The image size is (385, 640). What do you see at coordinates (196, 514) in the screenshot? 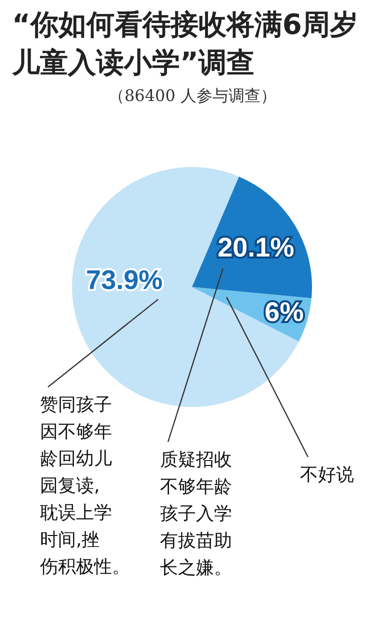
I see `slice-label: 质疑招收不够年龄孩子入学有拔苗助长之嫌。` at bounding box center [196, 514].